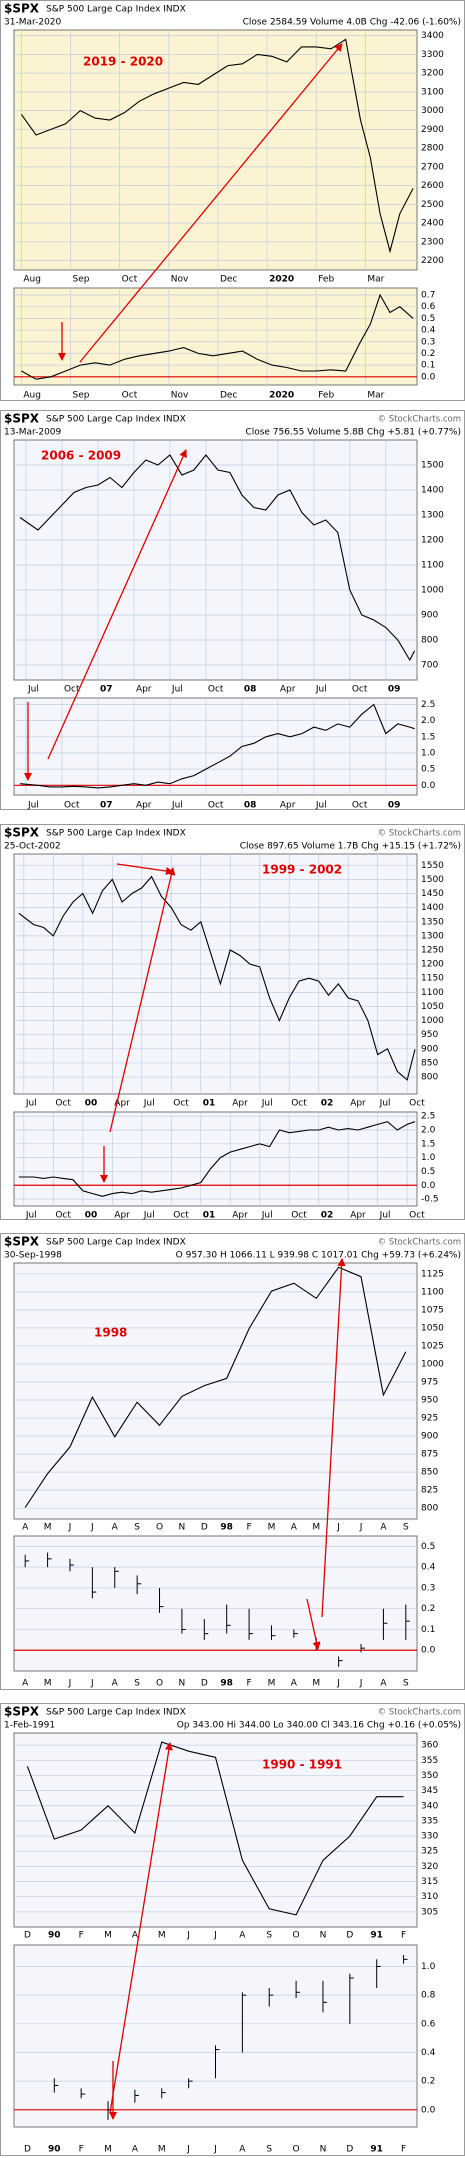 The image size is (465, 2158). Describe the element at coordinates (429, 641) in the screenshot. I see `y-tick-label: 800` at that location.